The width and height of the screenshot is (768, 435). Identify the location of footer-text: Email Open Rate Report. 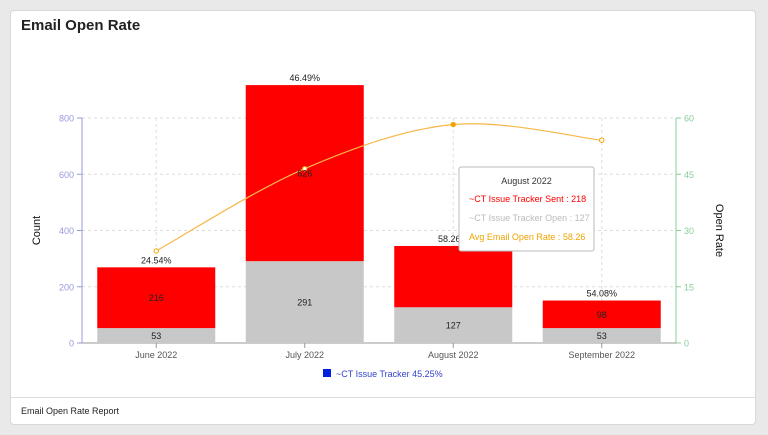
(70, 411).